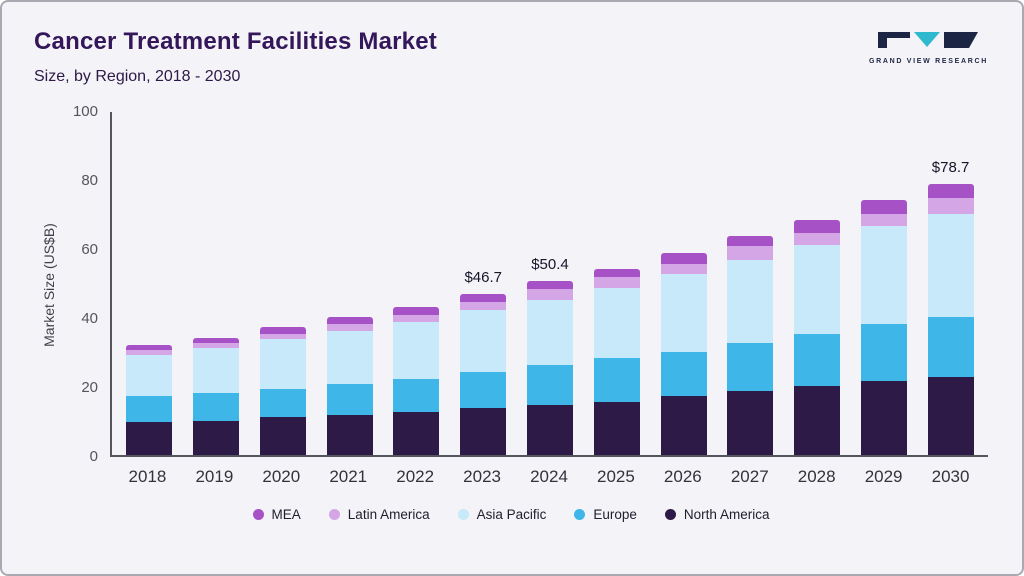  What do you see at coordinates (928, 61) in the screenshot?
I see `brand-logo-text: GRAND VIEW RESEARCH` at bounding box center [928, 61].